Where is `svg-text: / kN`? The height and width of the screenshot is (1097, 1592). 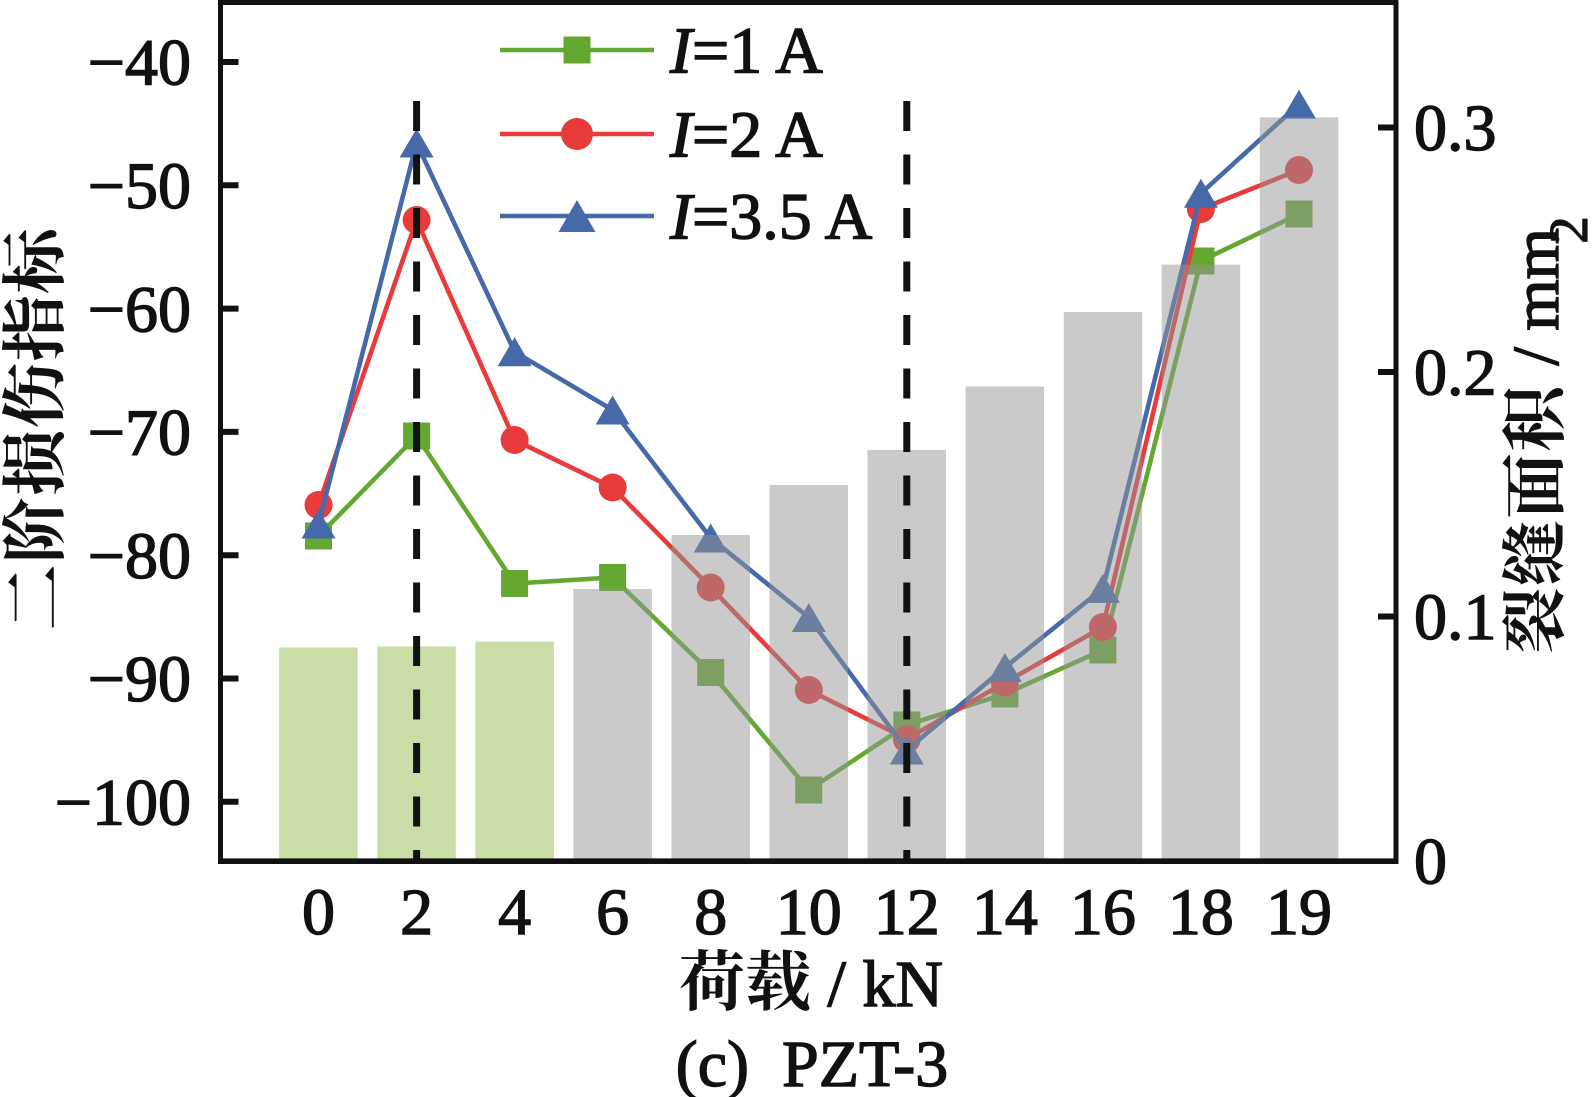 svg-text: / kN is located at coordinates (877, 984).